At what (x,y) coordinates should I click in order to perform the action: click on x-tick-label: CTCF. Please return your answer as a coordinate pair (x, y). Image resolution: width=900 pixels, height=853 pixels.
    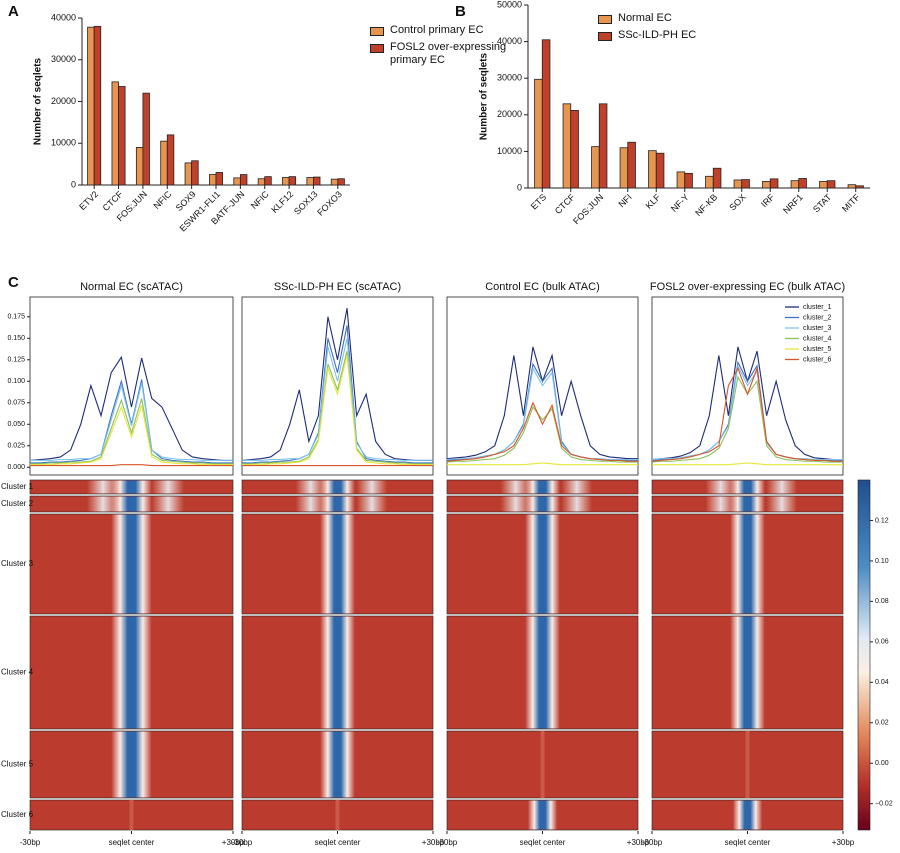
    Looking at the image, I should click on (565, 204).